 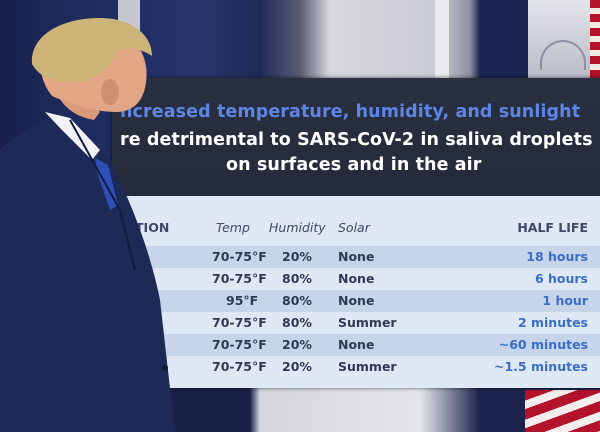 What do you see at coordinates (354, 165) in the screenshot?
I see `headline-line-3: on surfaces and in the air` at bounding box center [354, 165].